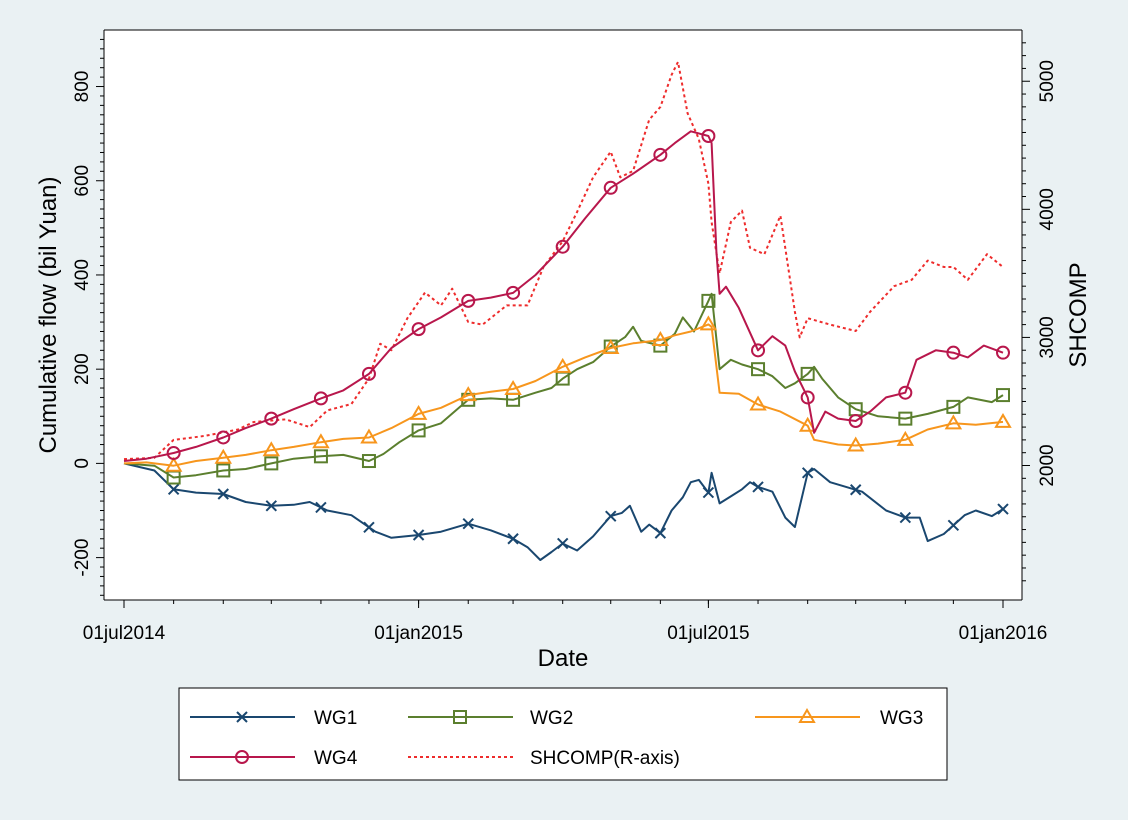 This screenshot has height=820, width=1128. Describe the element at coordinates (336, 758) in the screenshot. I see `legend-label: WG4` at that location.